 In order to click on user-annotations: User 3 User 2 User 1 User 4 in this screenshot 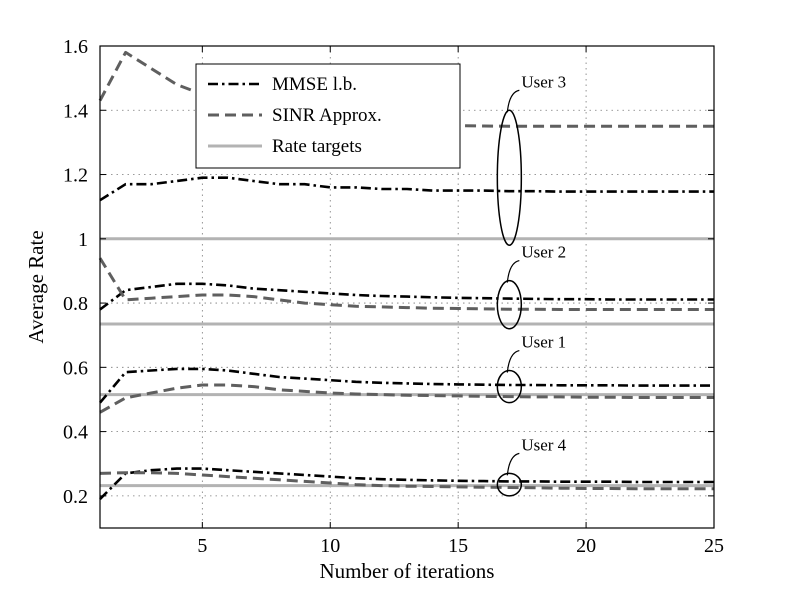, I will do `click(531, 284)`.